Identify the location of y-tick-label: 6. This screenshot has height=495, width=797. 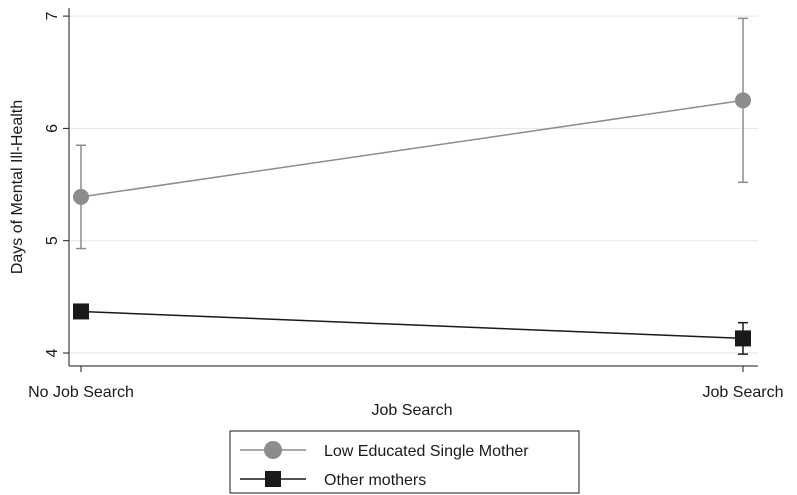
(52, 128).